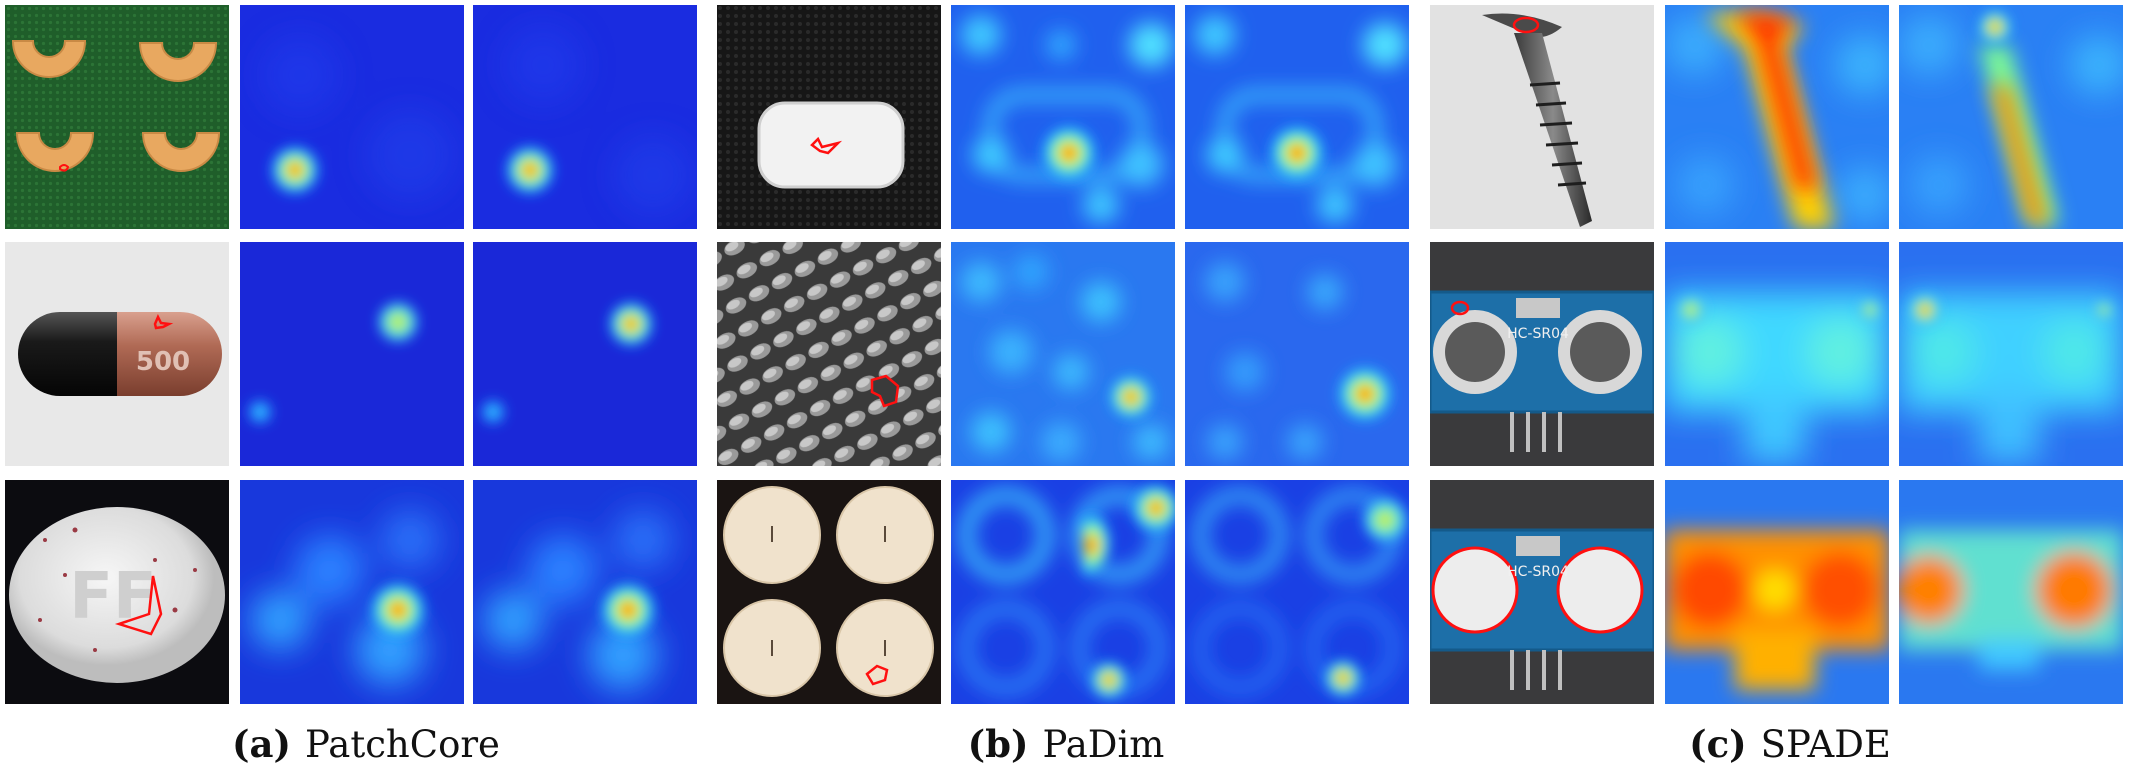 The image size is (2130, 780). Describe the element at coordinates (1542, 117) in the screenshot. I see `spade-input-screw` at that location.